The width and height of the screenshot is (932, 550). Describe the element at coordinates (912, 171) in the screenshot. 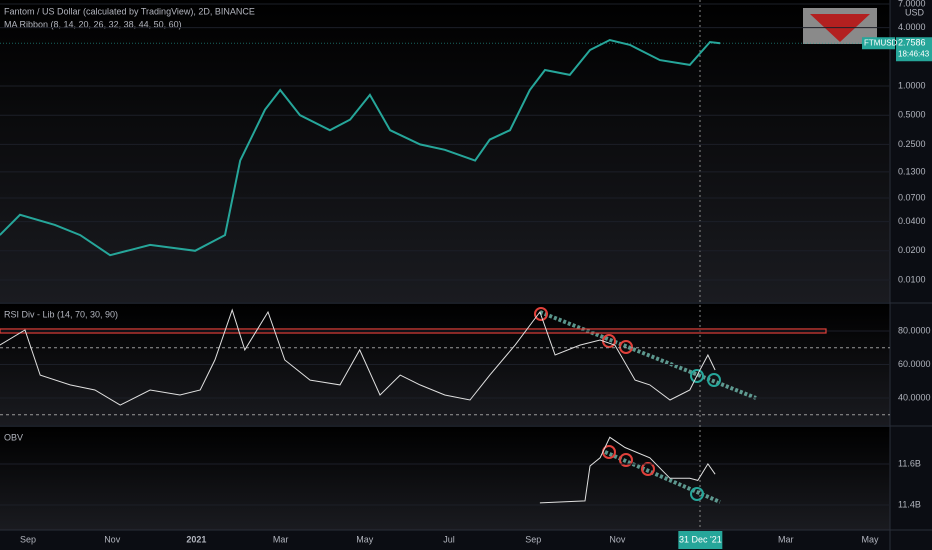

I see `y-tick-label: 0.1300` at that location.